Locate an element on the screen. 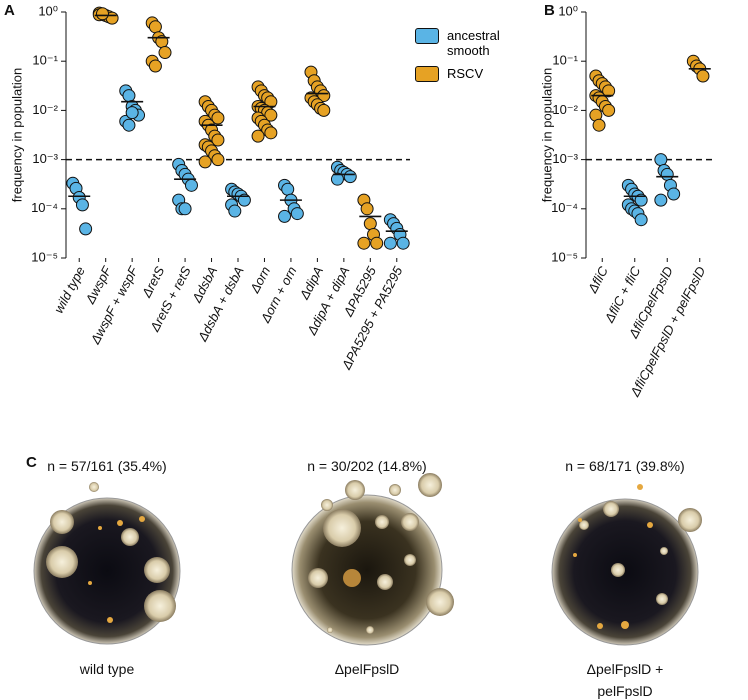 The image size is (748, 700). legend-label: RSCV is located at coordinates (465, 73).